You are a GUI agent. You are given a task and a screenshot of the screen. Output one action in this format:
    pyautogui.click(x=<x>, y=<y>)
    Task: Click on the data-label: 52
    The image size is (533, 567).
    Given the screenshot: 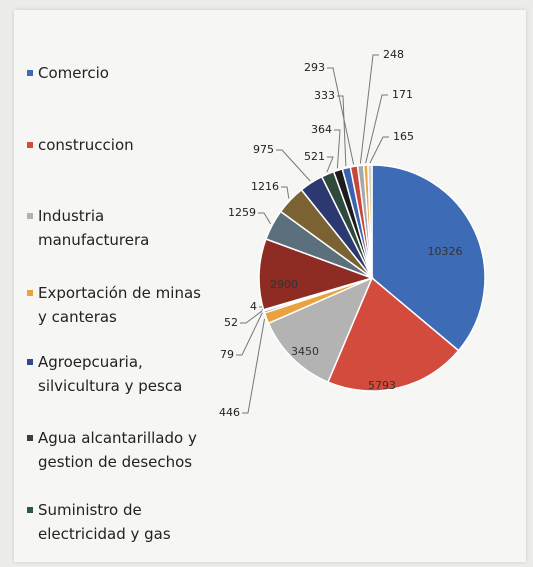 What is the action you would take?
    pyautogui.click(x=231, y=322)
    